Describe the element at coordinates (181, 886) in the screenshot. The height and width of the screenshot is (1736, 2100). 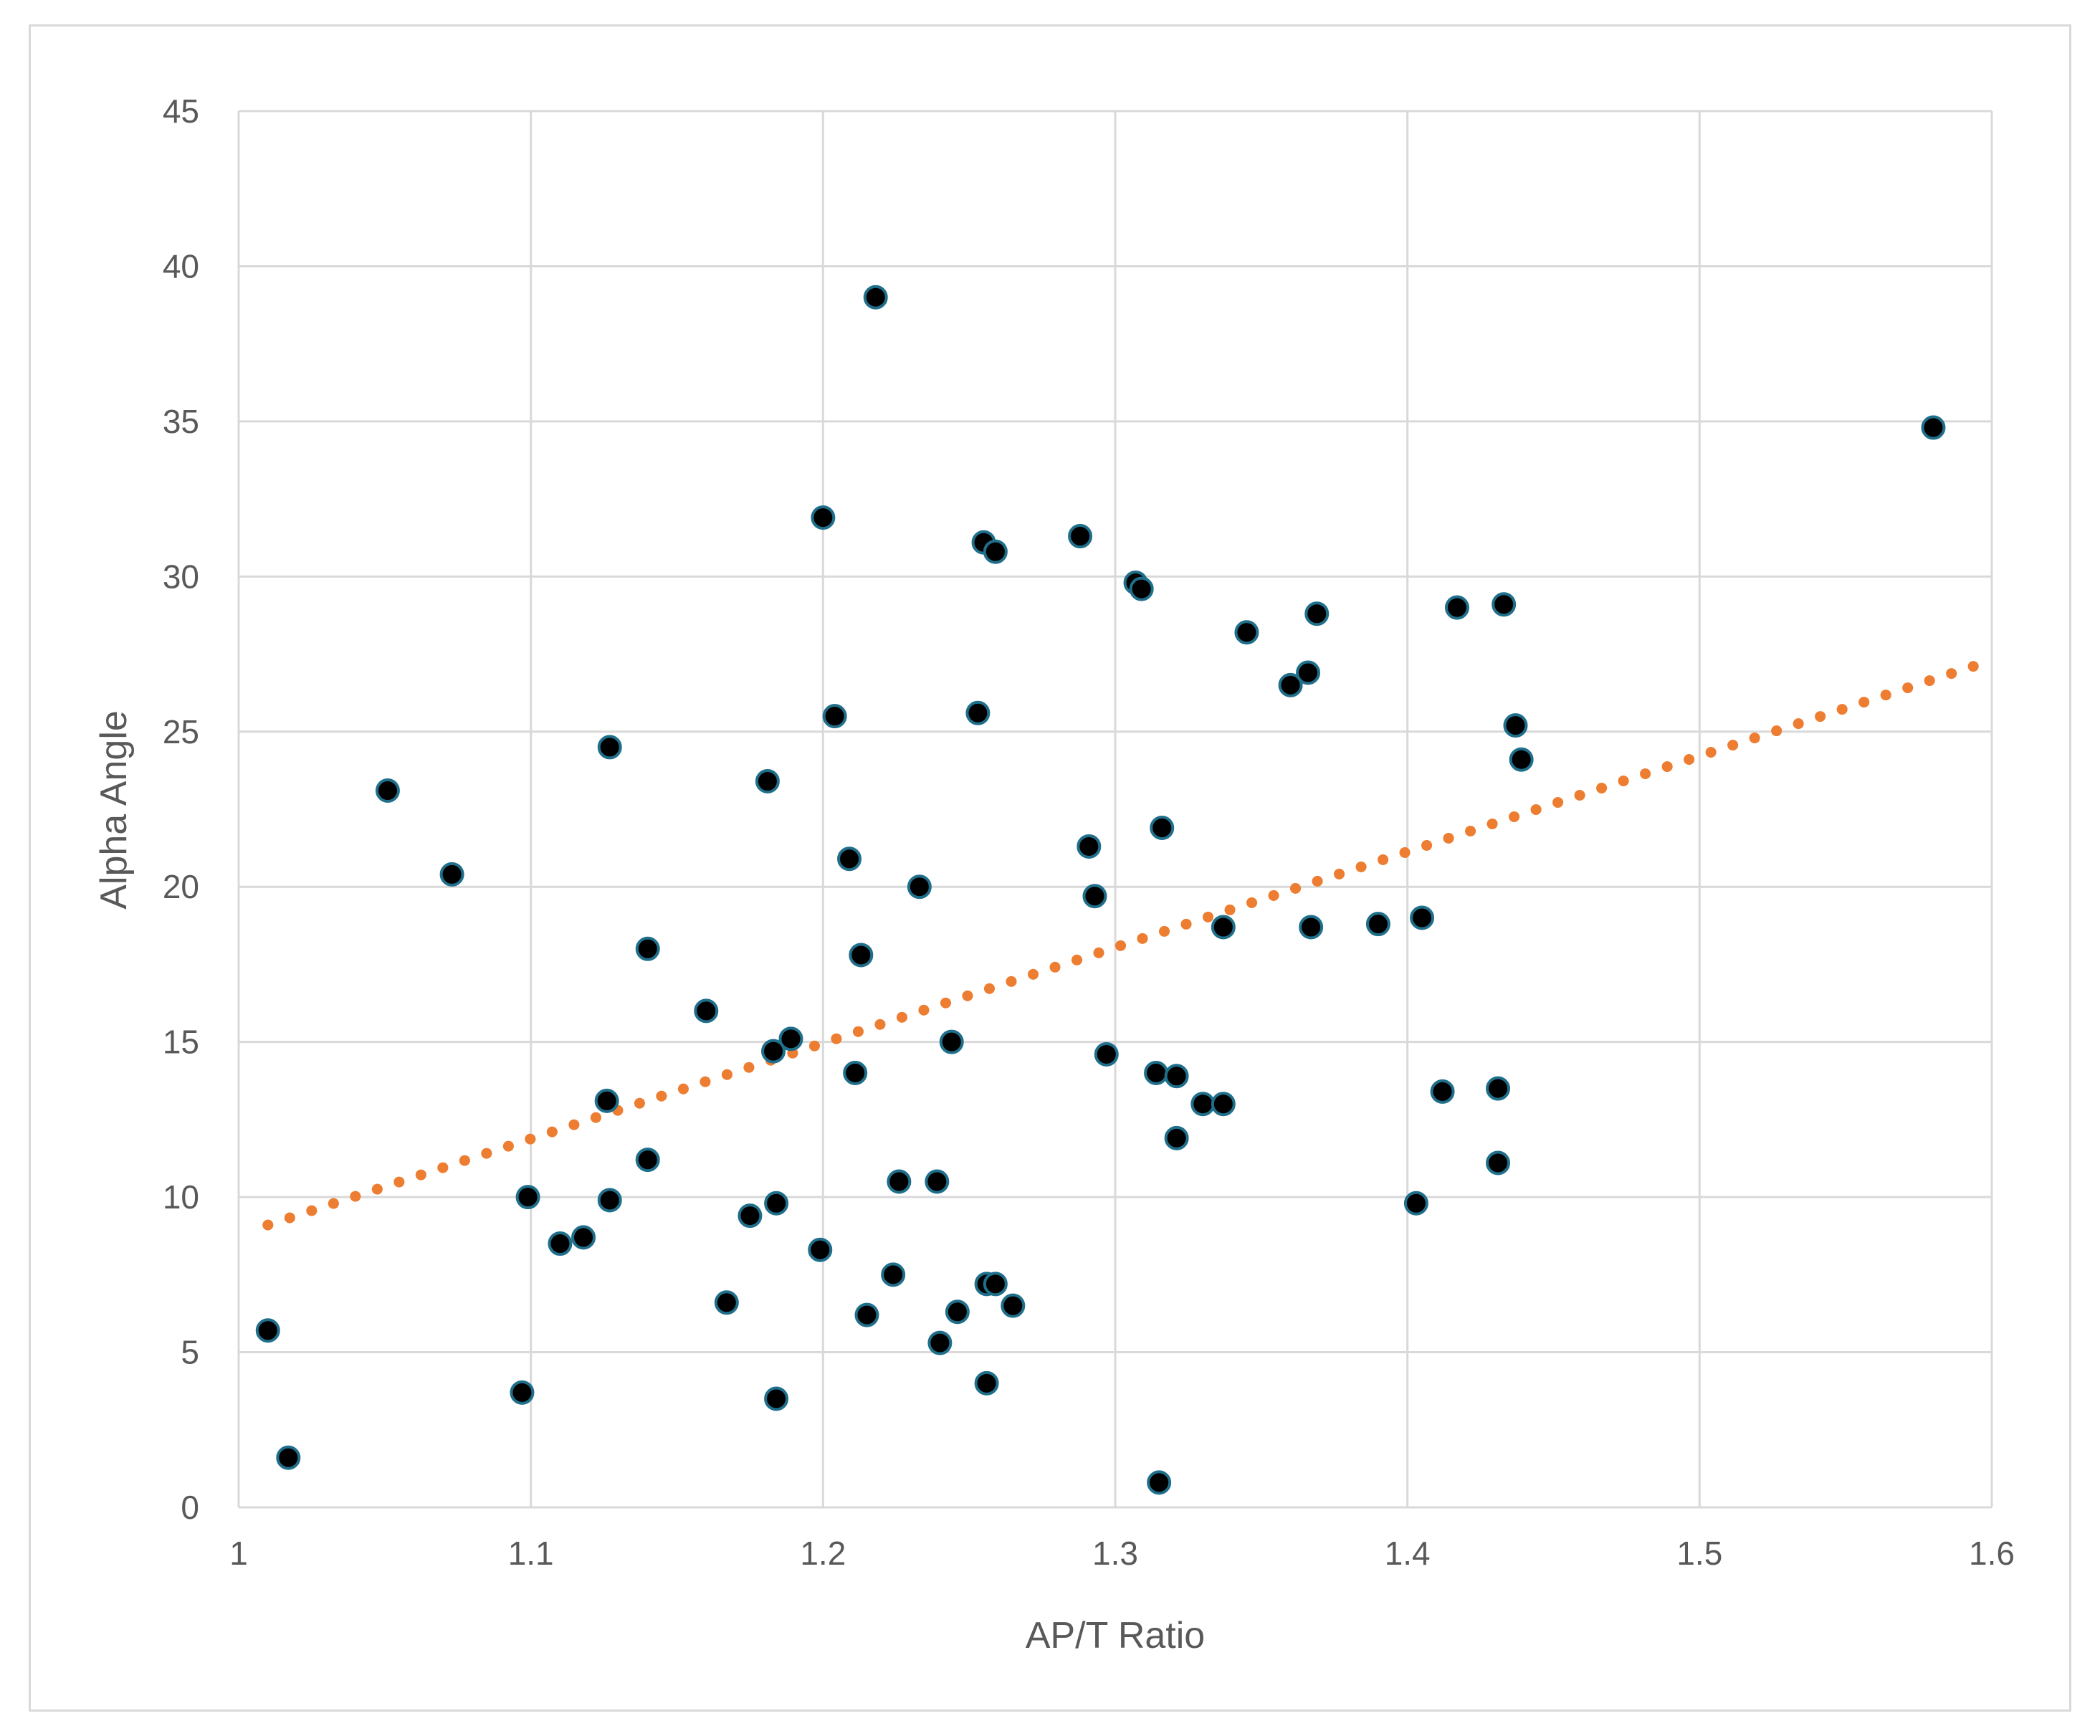
I see `y-tick-label: 20` at that location.